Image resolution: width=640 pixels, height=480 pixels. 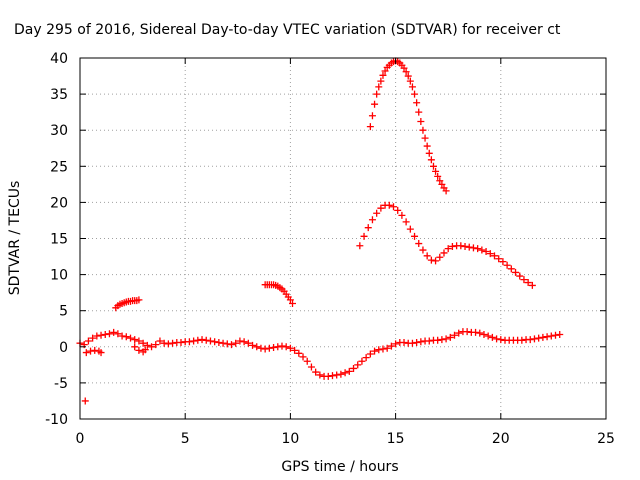 I want to click on x-tick-label: 20, so click(x=501, y=439).